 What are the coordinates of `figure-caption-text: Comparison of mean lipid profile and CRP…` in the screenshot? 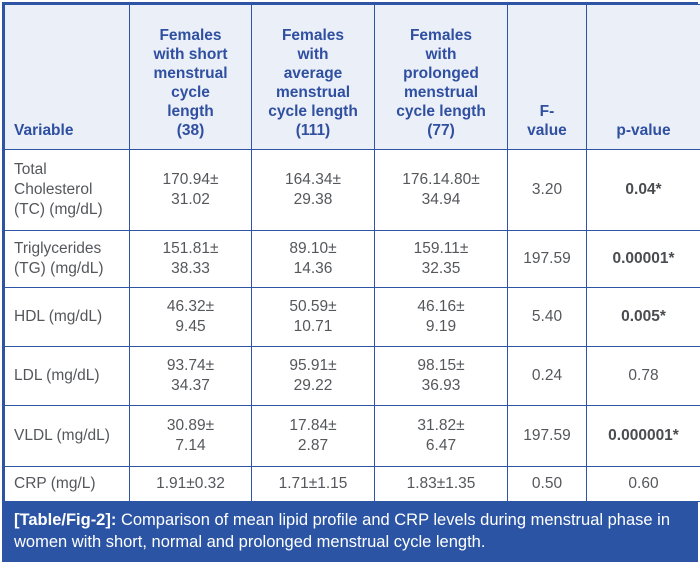 It's located at (342, 531).